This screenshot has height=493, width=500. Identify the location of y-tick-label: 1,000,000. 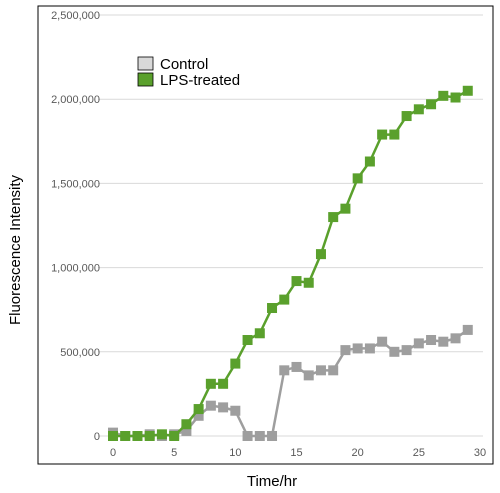
(75, 269).